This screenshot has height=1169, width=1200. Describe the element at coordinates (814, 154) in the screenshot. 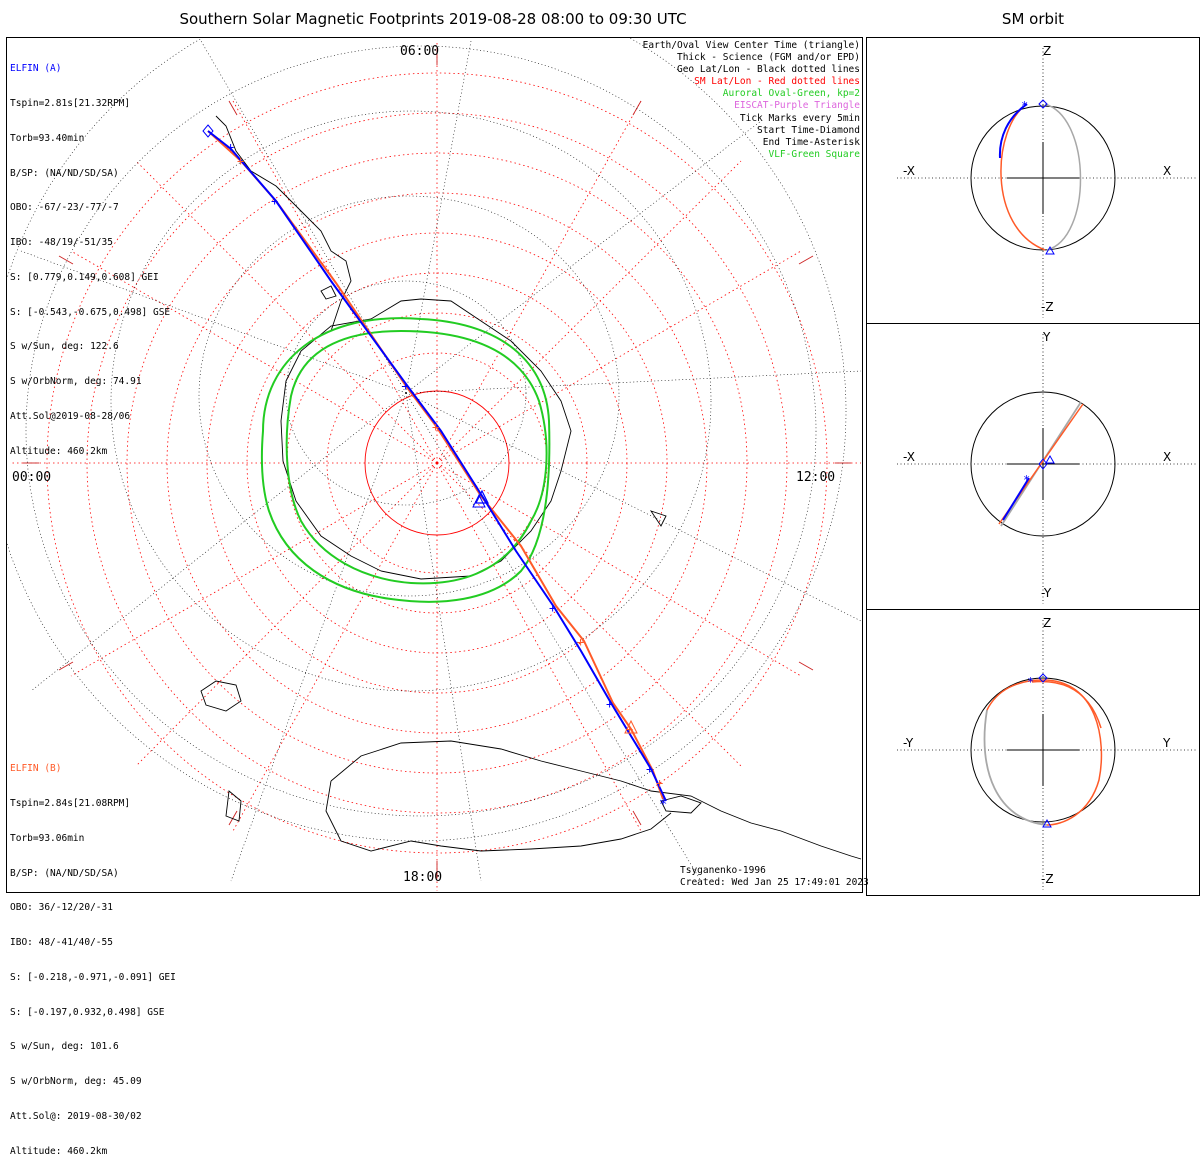

I see `legend-entry: VLF-Green Square` at that location.